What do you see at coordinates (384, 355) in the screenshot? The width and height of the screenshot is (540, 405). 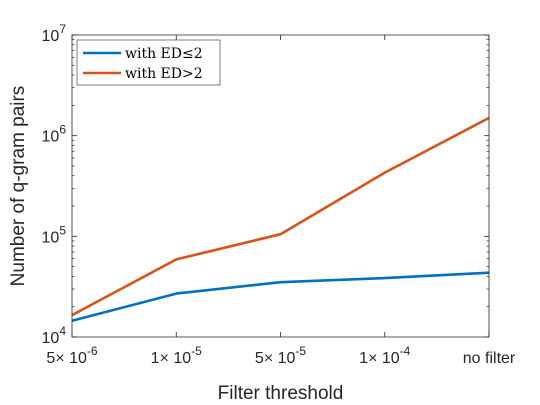 I see `x-tick-label-3: 1× 10⁻⁴` at bounding box center [384, 355].